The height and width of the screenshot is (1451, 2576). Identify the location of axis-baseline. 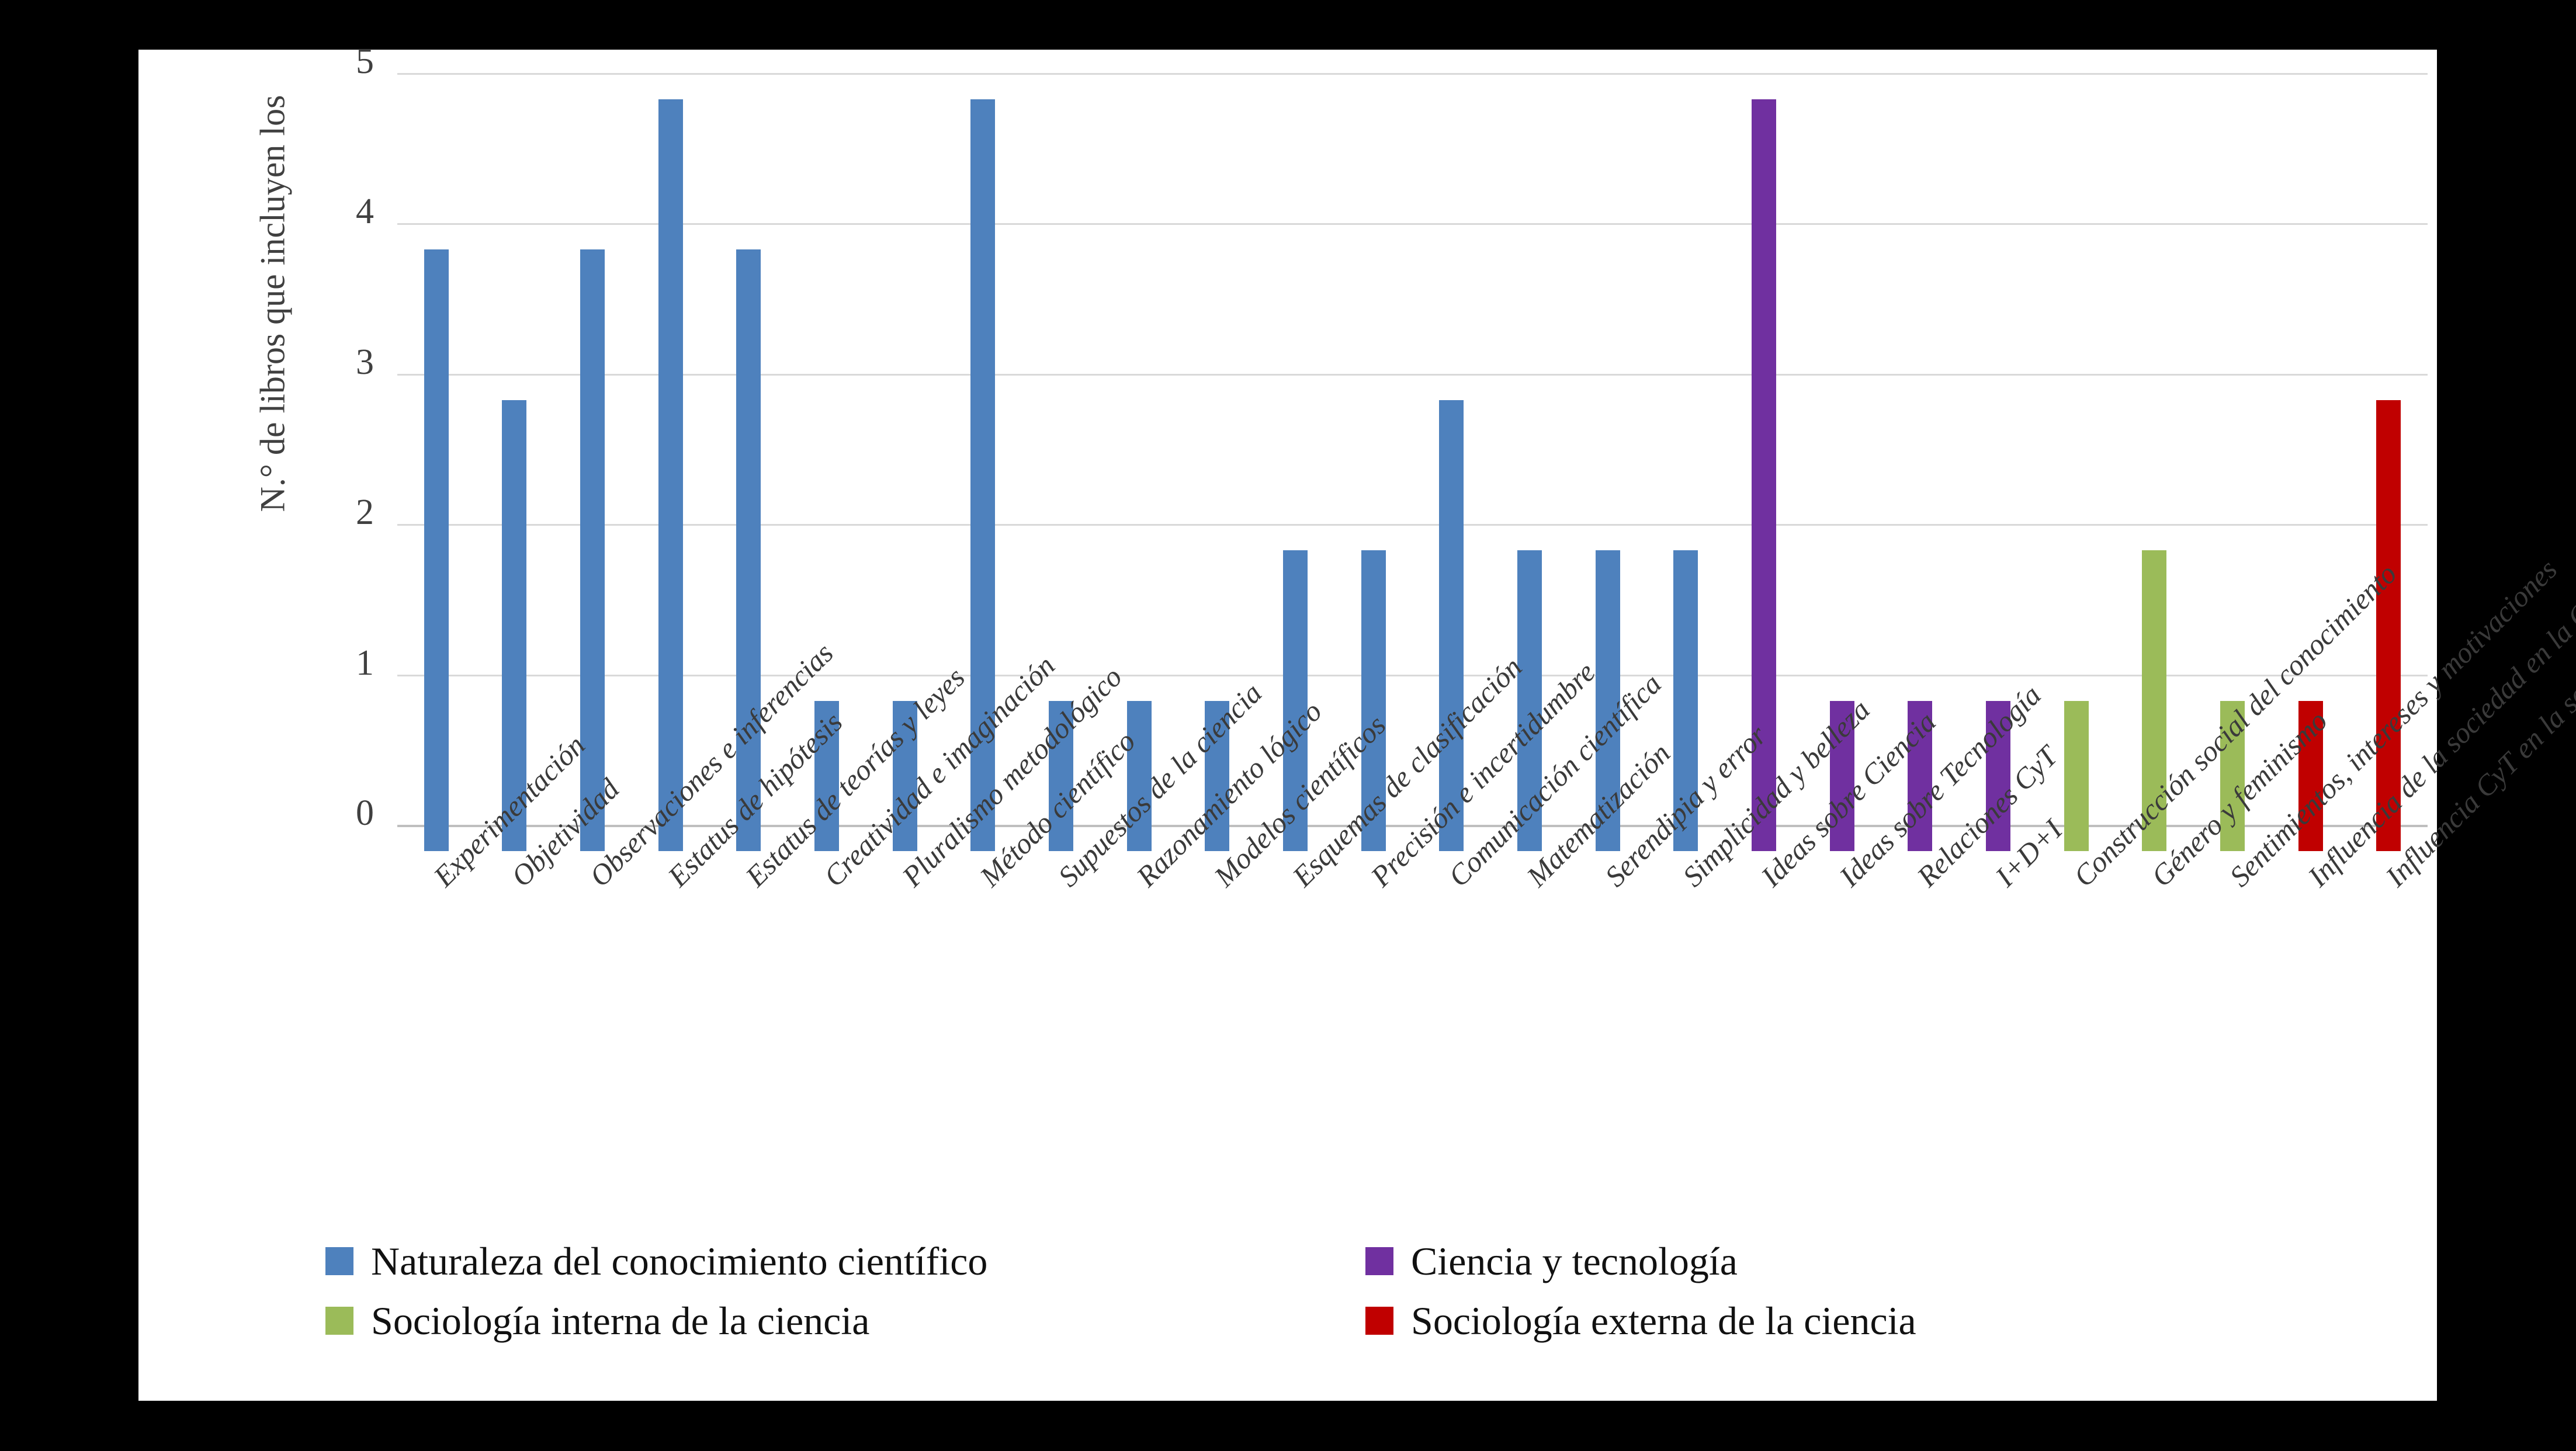
(1412, 826).